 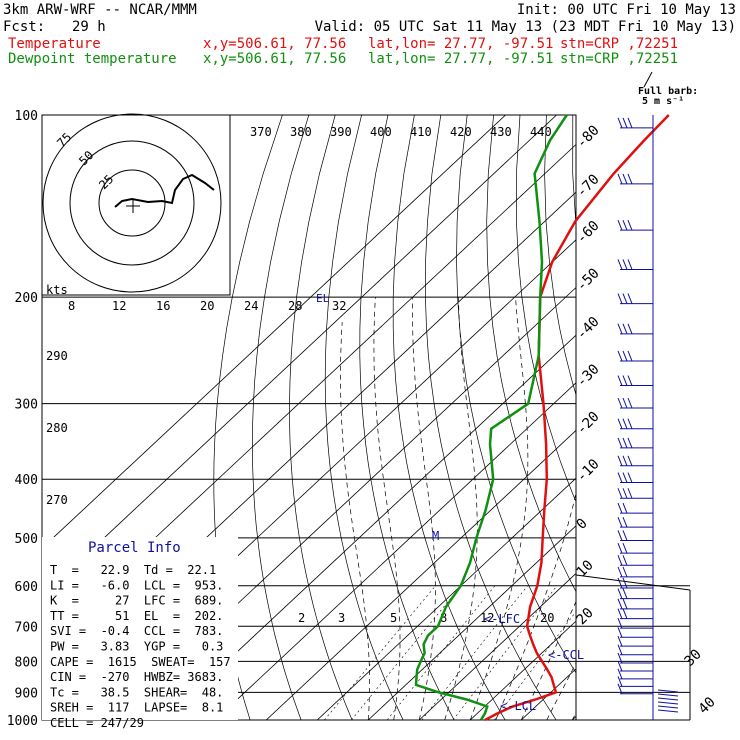 What do you see at coordinates (588, 232) in the screenshot?
I see `temperature-label--60: -60` at bounding box center [588, 232].